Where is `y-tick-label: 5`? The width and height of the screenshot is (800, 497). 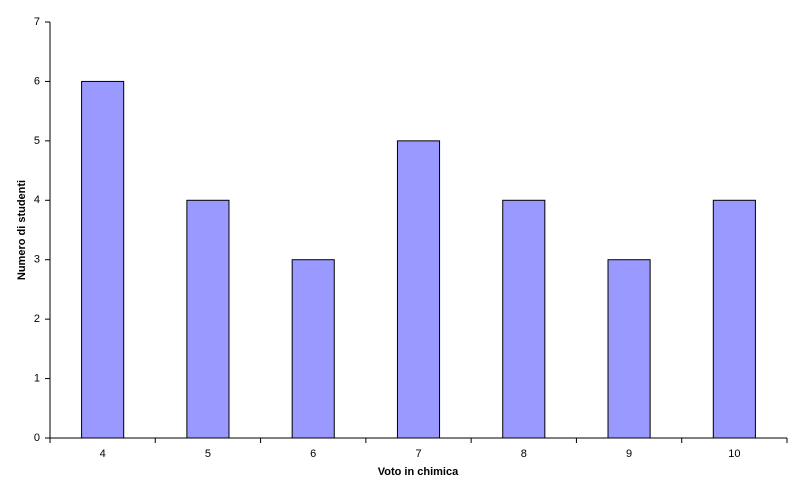 y-tick-label: 5 is located at coordinates (37, 141).